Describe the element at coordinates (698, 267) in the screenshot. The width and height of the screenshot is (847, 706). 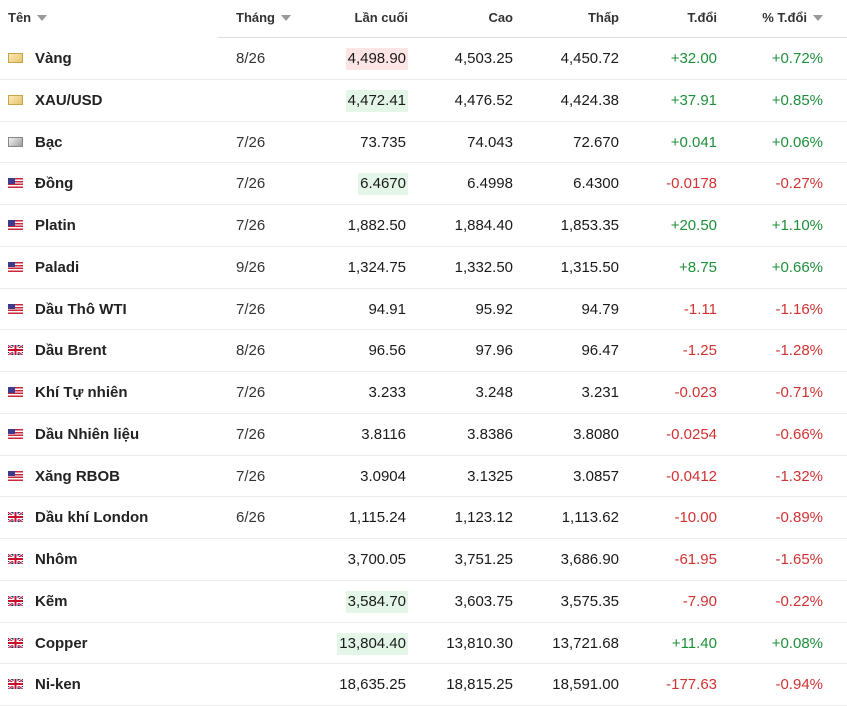
I see `change-cell: +8.75` at that location.